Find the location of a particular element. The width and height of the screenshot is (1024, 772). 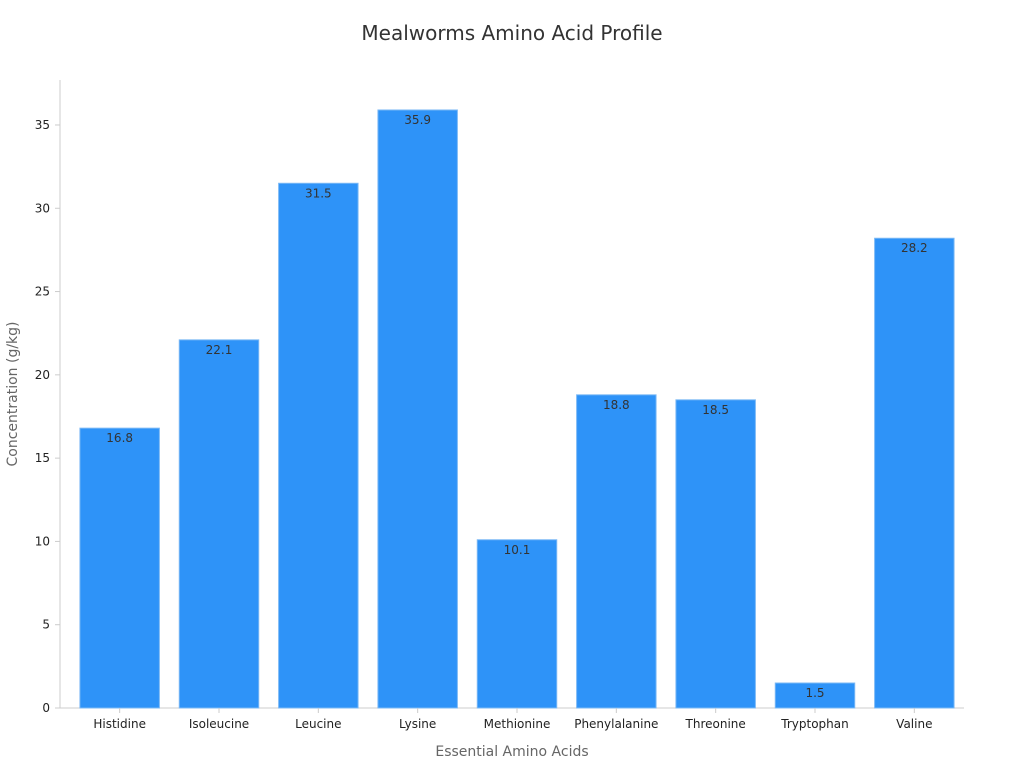

bar-value-label: 28.2 is located at coordinates (914, 248).